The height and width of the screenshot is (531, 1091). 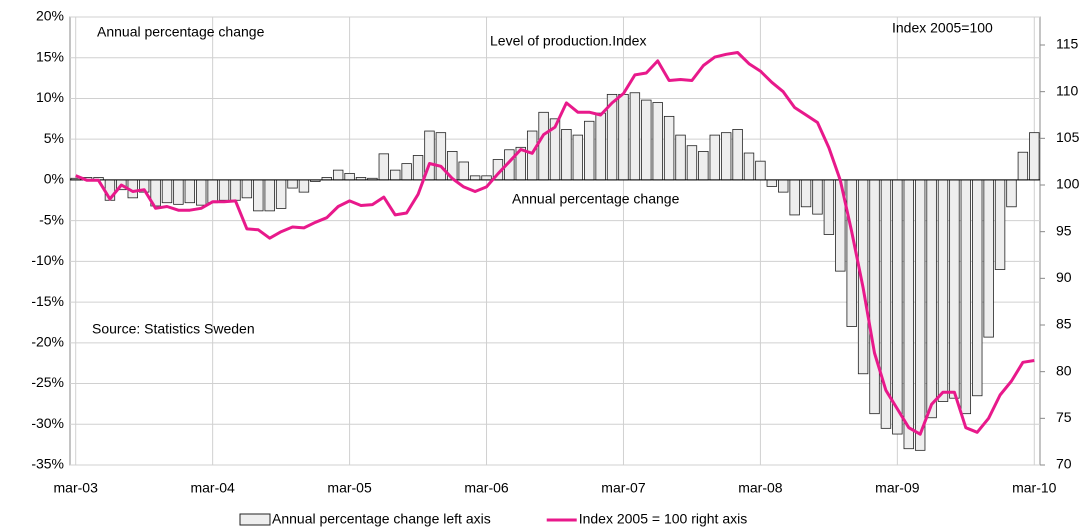 I want to click on y-tick-label: -35%, so click(x=47, y=464).